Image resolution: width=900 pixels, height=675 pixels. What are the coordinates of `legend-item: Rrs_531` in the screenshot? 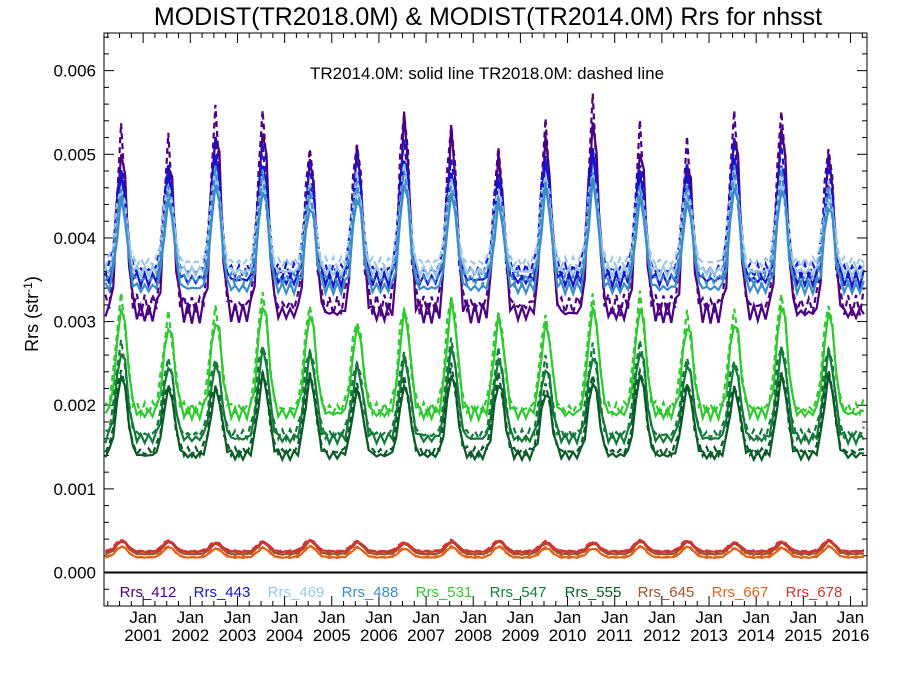 It's located at (444, 592).